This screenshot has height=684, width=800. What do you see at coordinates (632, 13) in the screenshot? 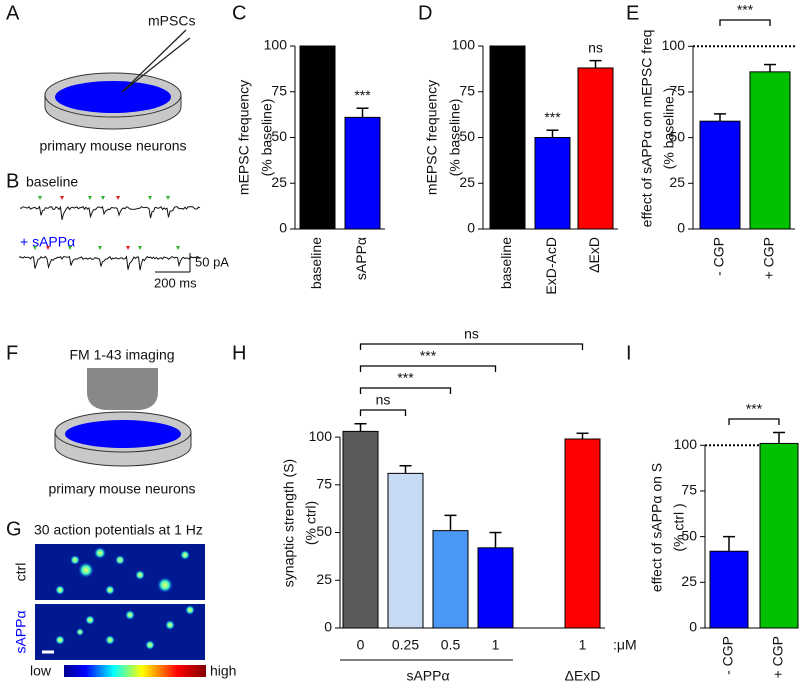
I see `panel-label: E` at bounding box center [632, 13].